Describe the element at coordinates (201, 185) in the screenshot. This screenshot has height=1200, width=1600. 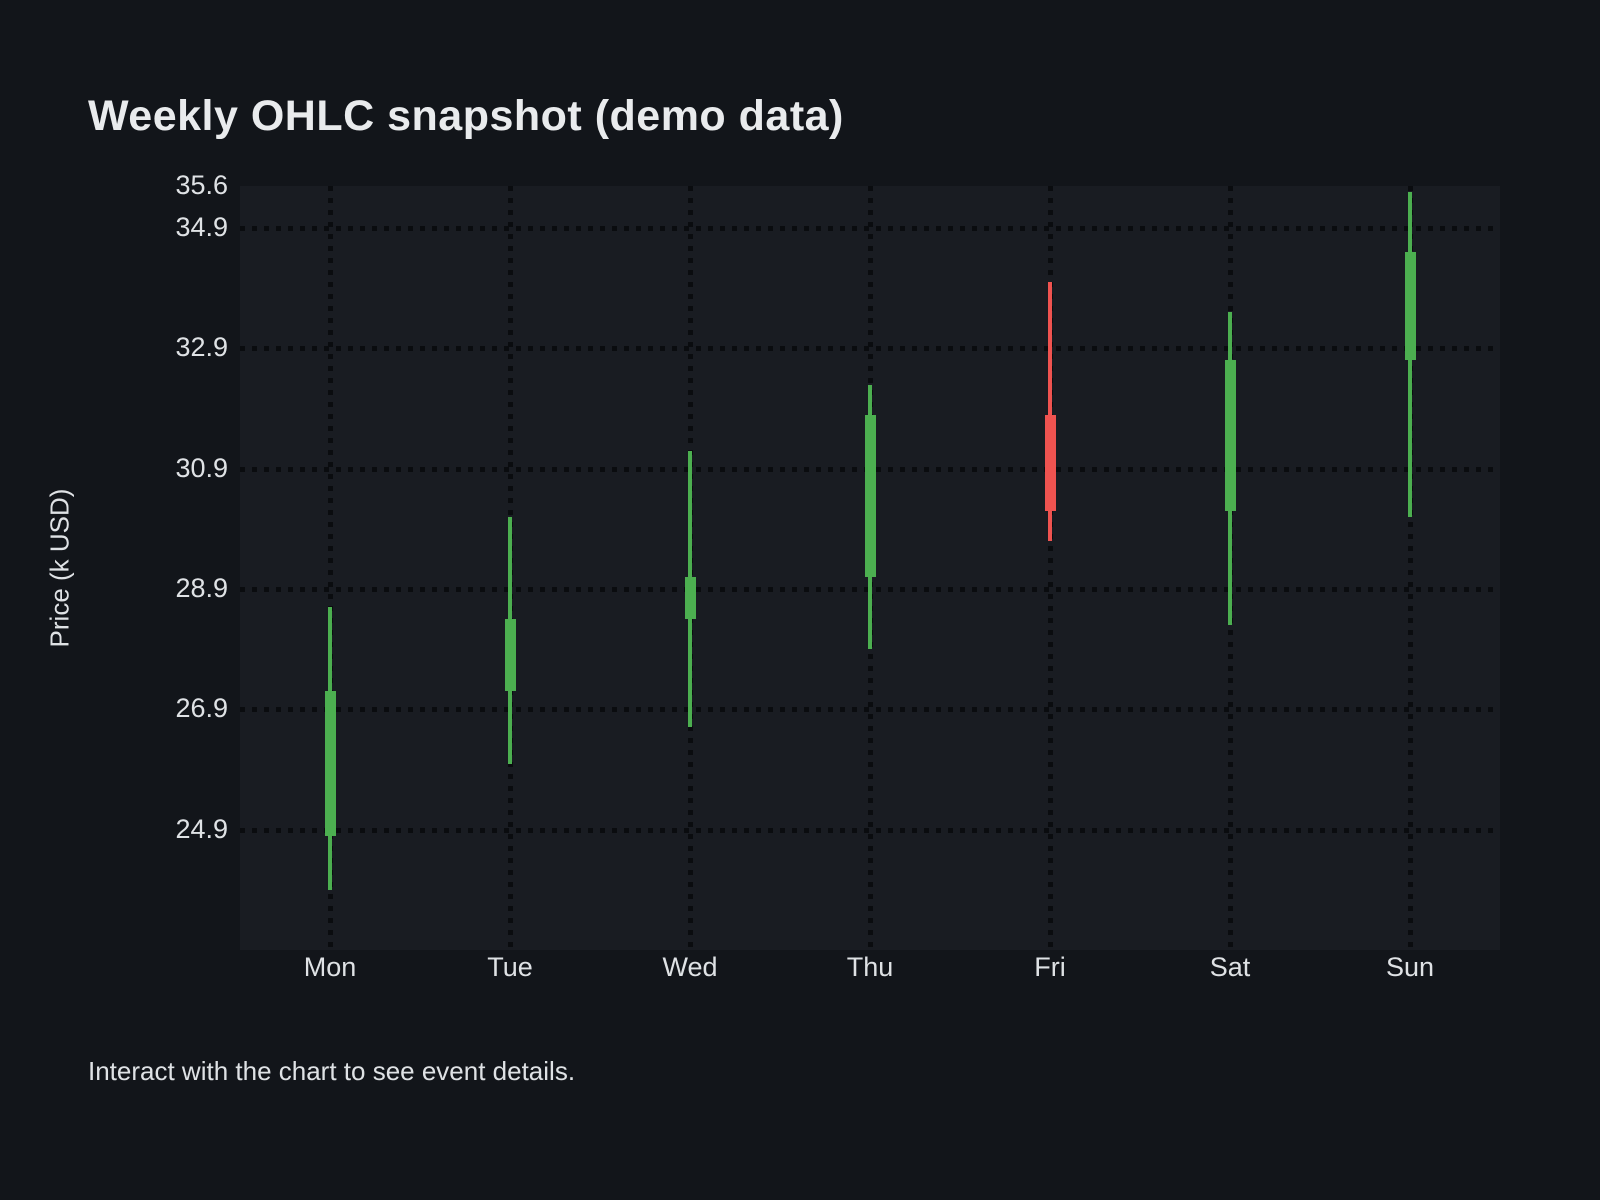
I see `y-tick-label: 35.6` at that location.